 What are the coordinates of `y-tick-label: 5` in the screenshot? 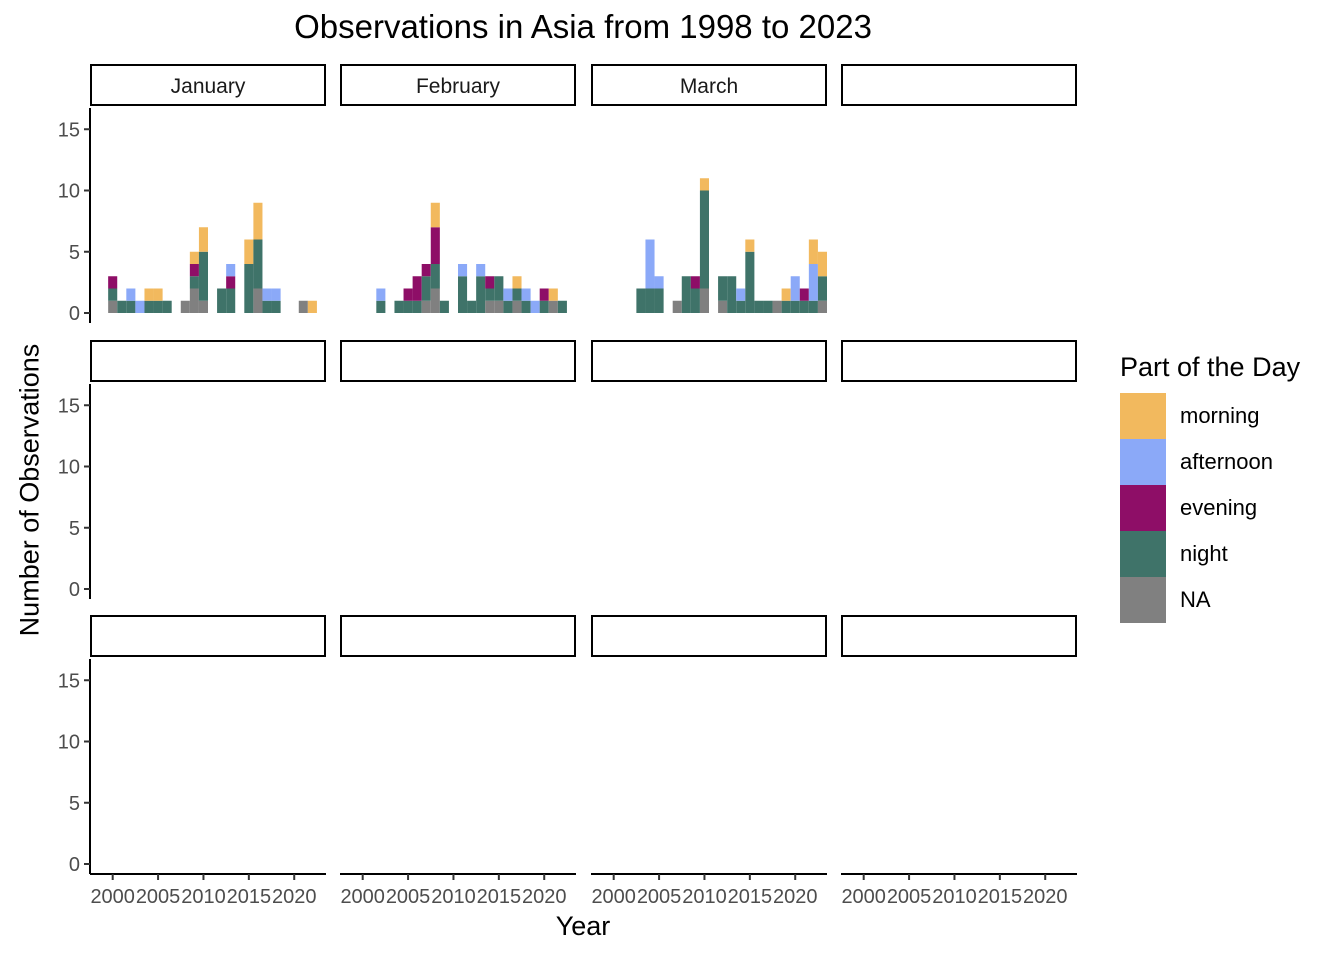 It's located at (74, 529).